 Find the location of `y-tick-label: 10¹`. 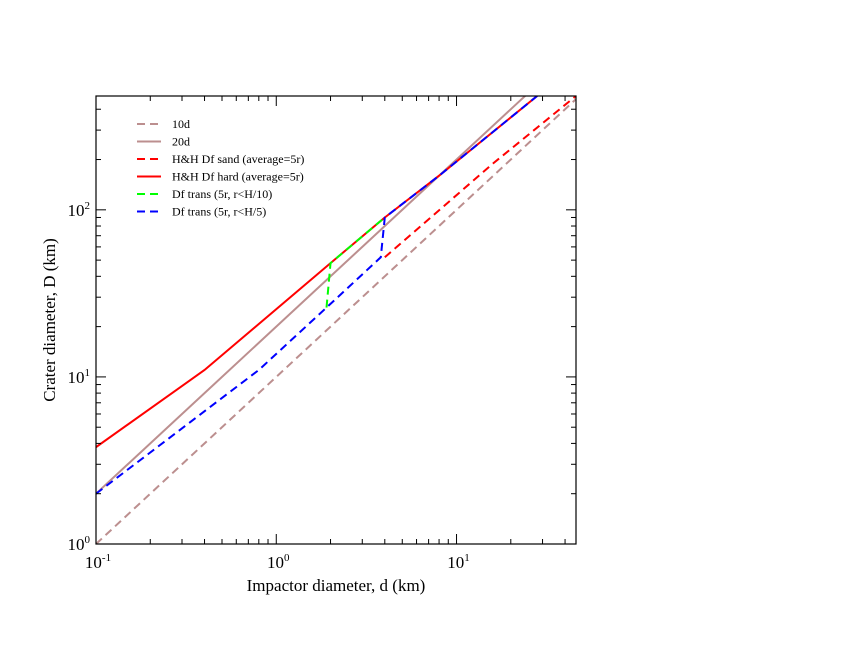

y-tick-label: 10¹ is located at coordinates (79, 377).